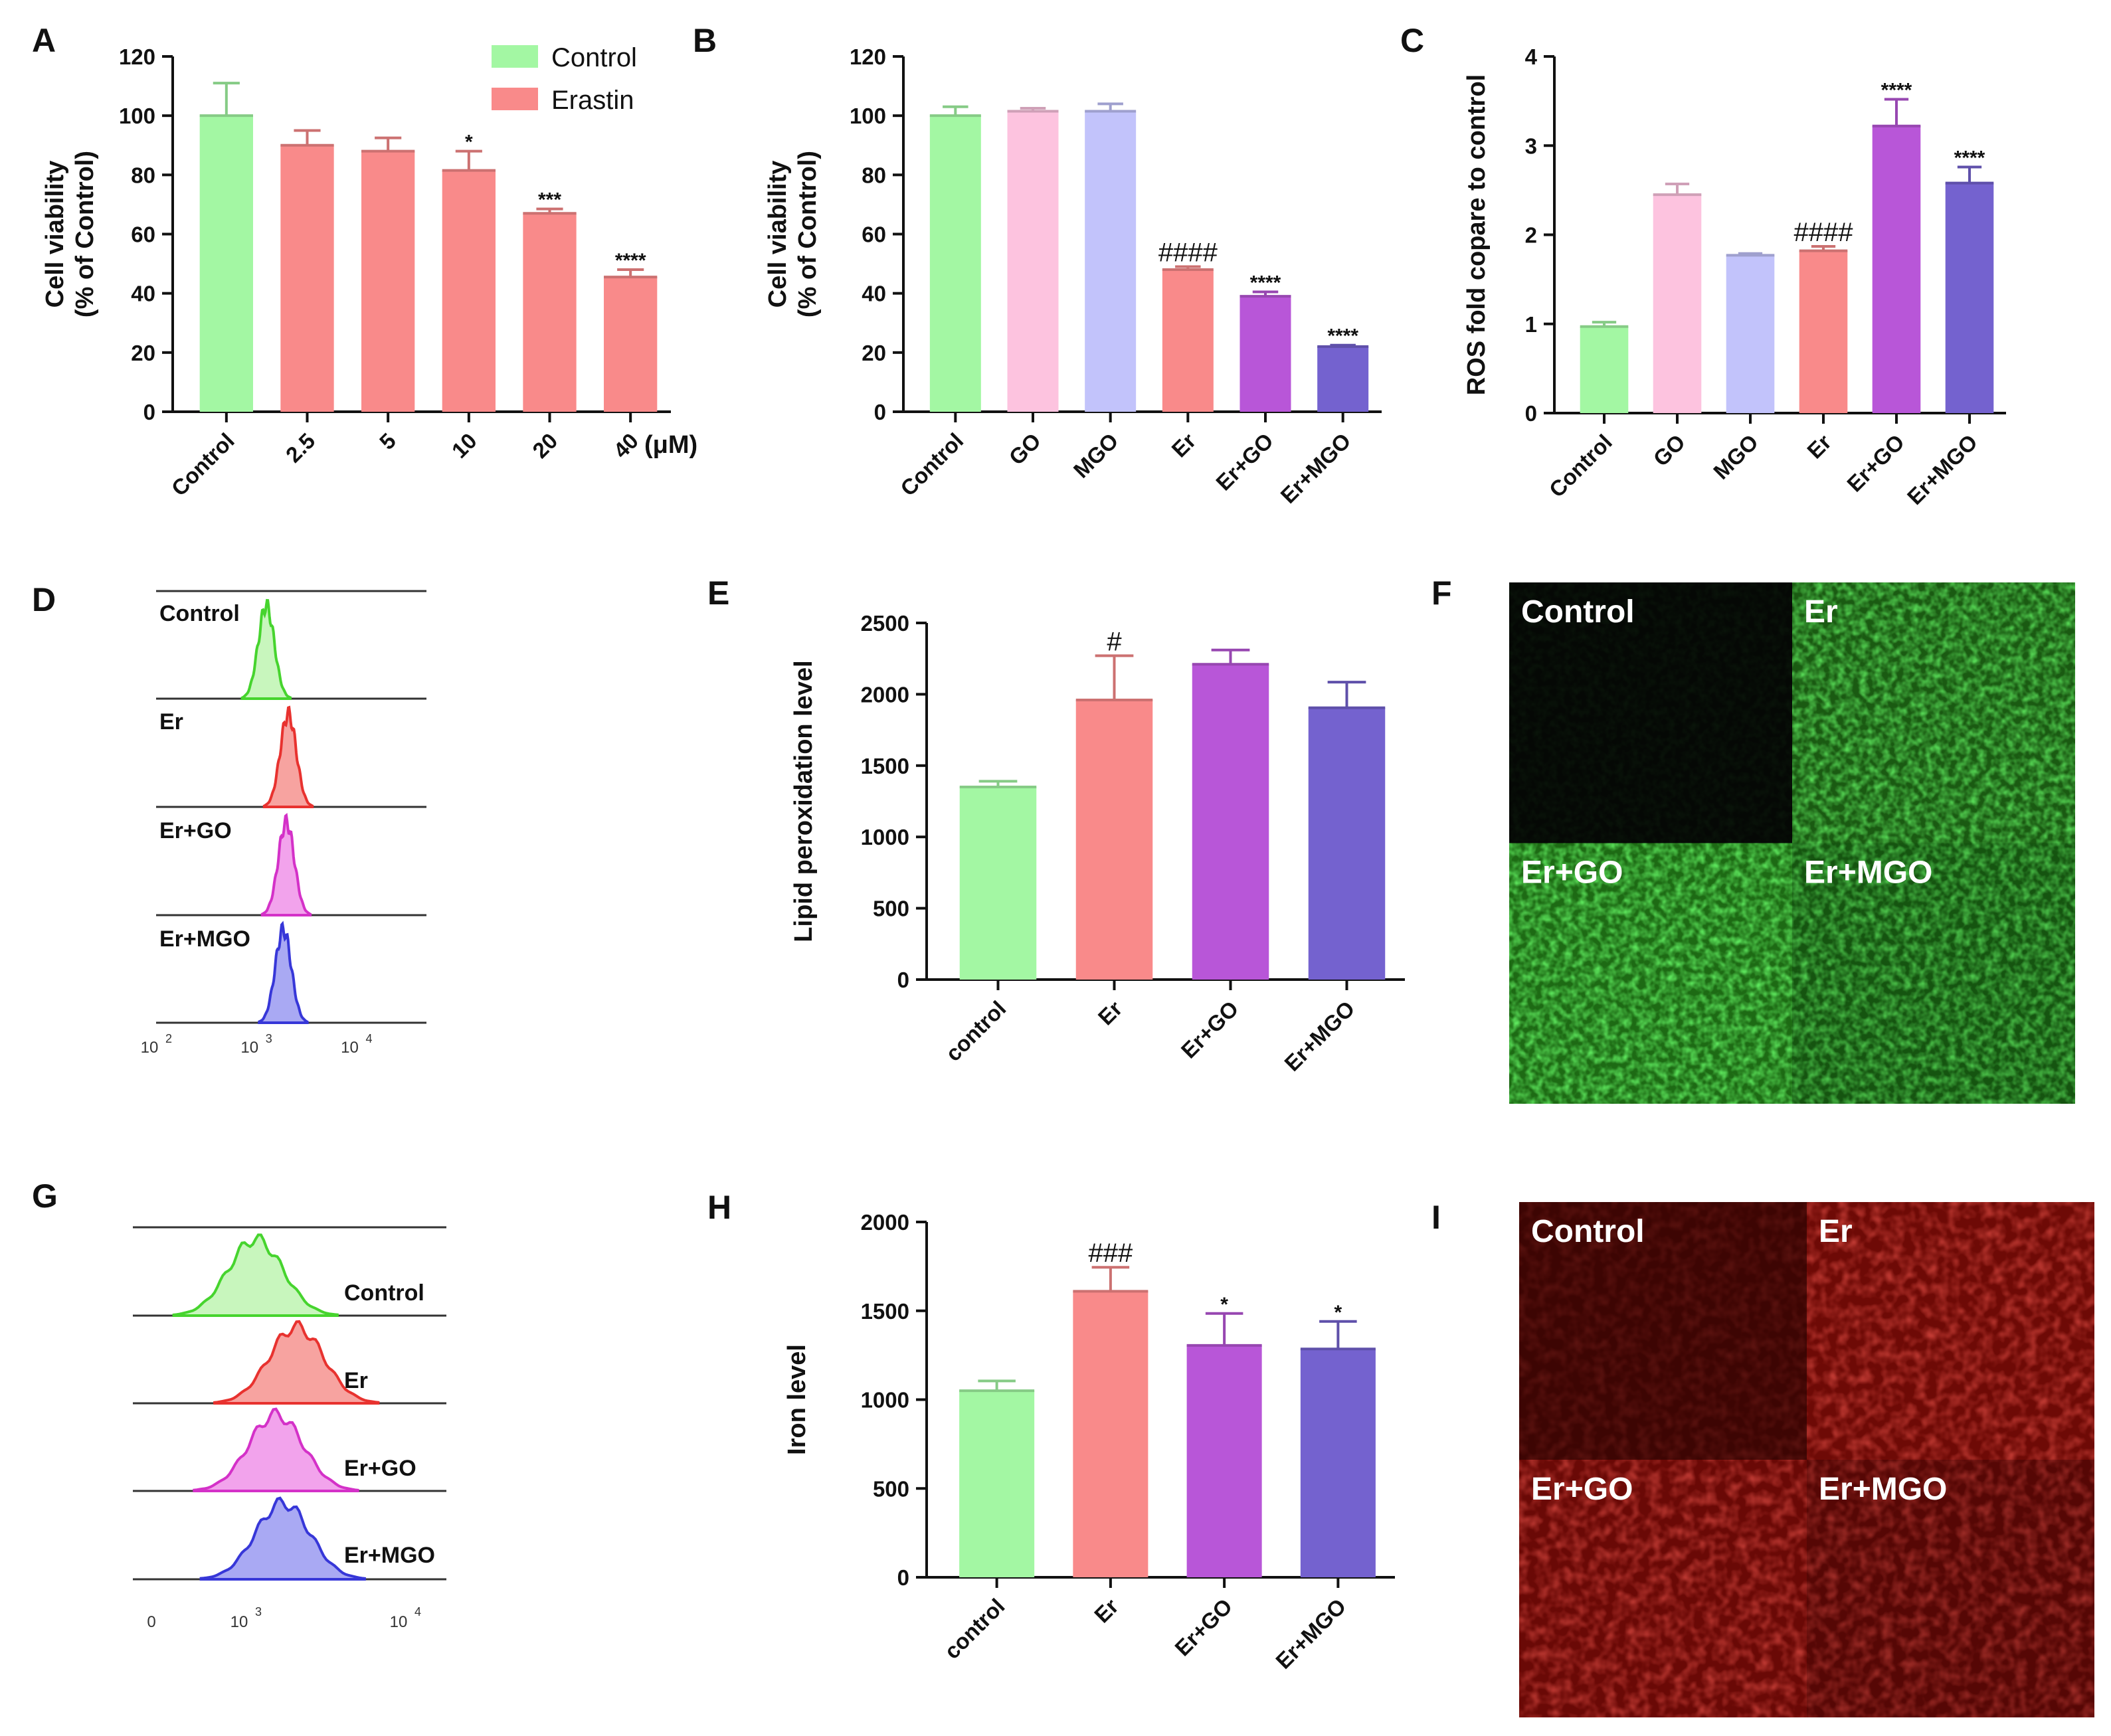 The image size is (2111, 1736). Describe the element at coordinates (885, 1223) in the screenshot. I see `y-tick-label: 2000` at that location.